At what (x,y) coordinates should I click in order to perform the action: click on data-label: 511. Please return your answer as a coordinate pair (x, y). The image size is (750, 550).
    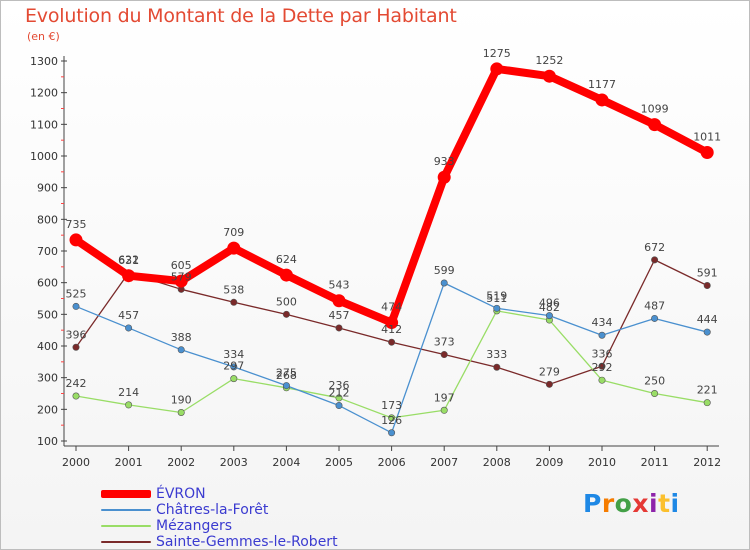
    Looking at the image, I should click on (496, 298).